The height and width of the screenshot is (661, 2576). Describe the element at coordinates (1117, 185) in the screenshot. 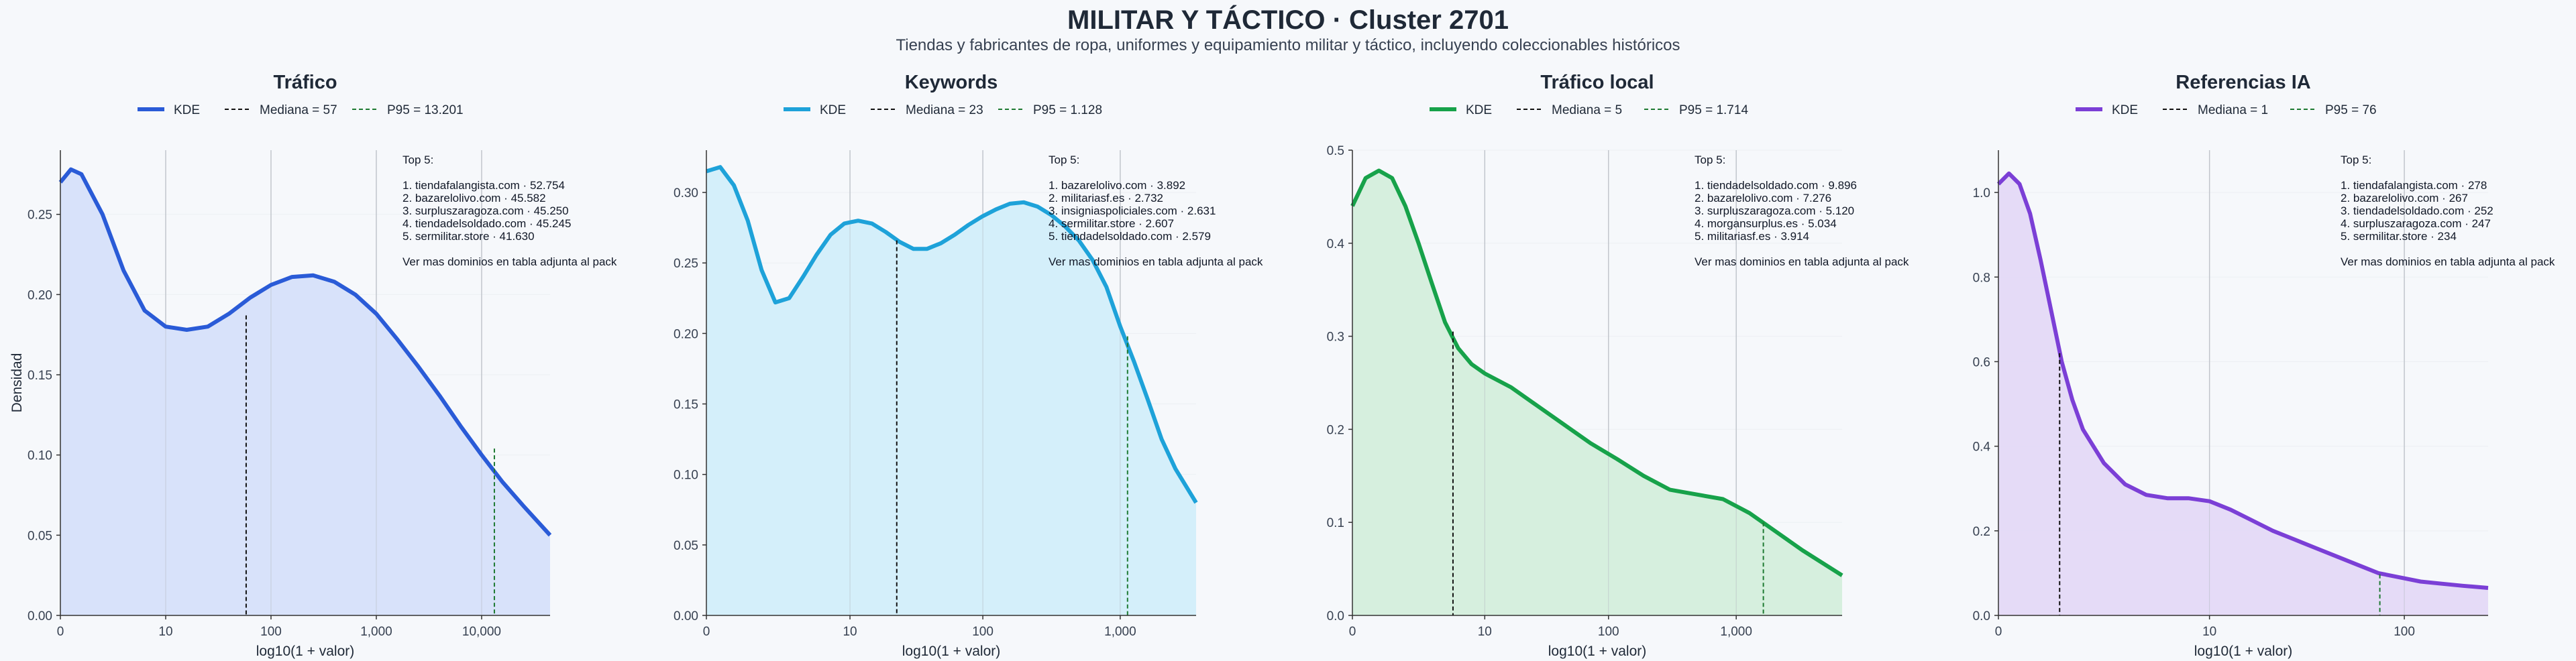

I see `top5-item: 1. bazarelolivo.com · 3.892` at that location.